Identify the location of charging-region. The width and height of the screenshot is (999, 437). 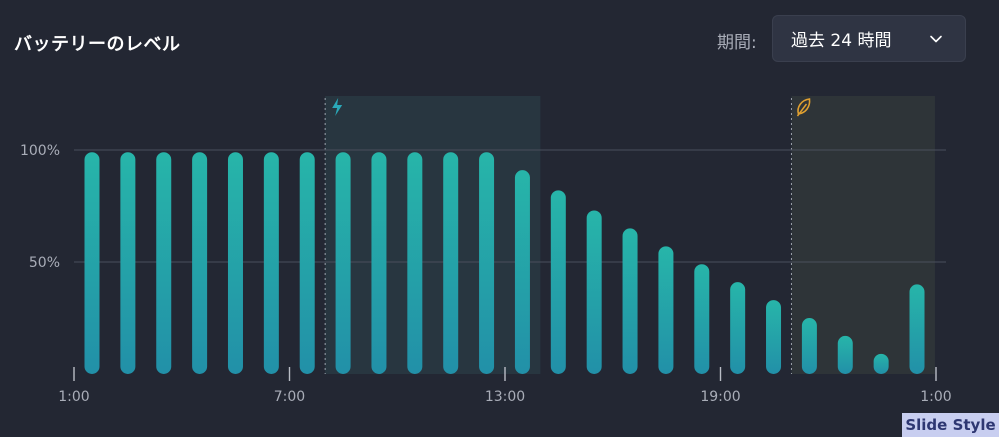
(433, 235).